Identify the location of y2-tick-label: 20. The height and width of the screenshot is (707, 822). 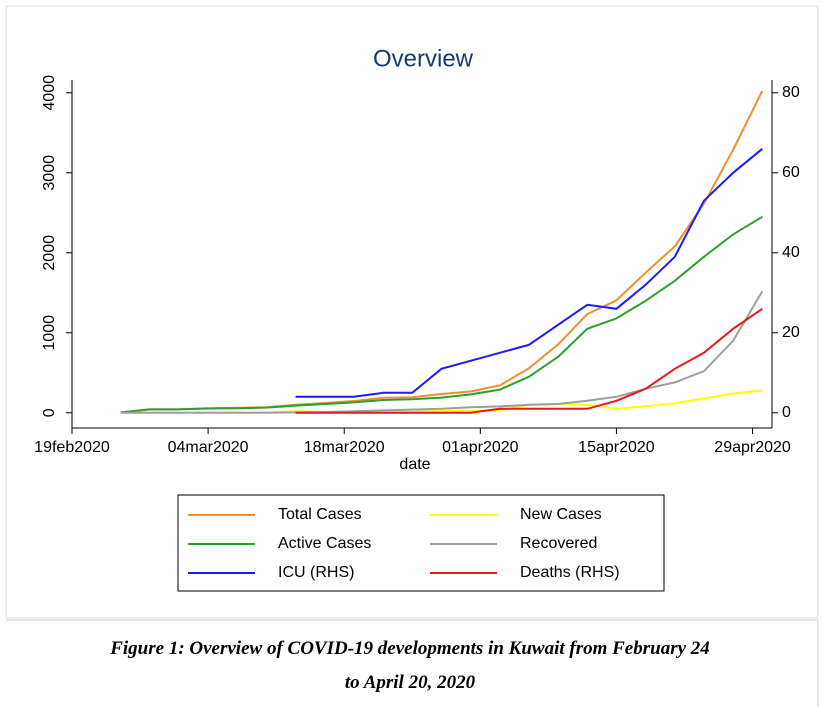
(791, 332).